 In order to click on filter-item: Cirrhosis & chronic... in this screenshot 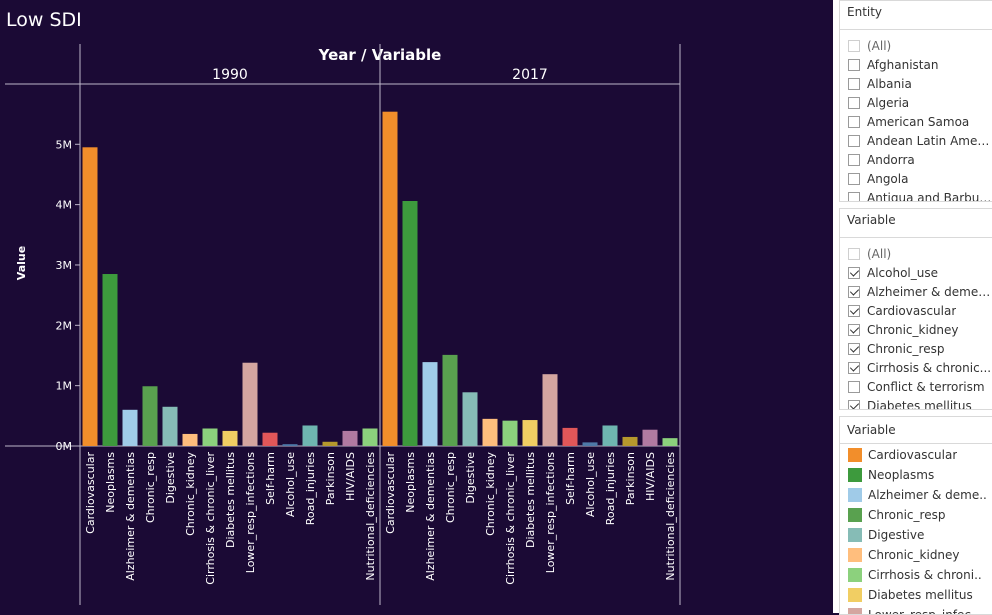, I will do `click(916, 367)`.